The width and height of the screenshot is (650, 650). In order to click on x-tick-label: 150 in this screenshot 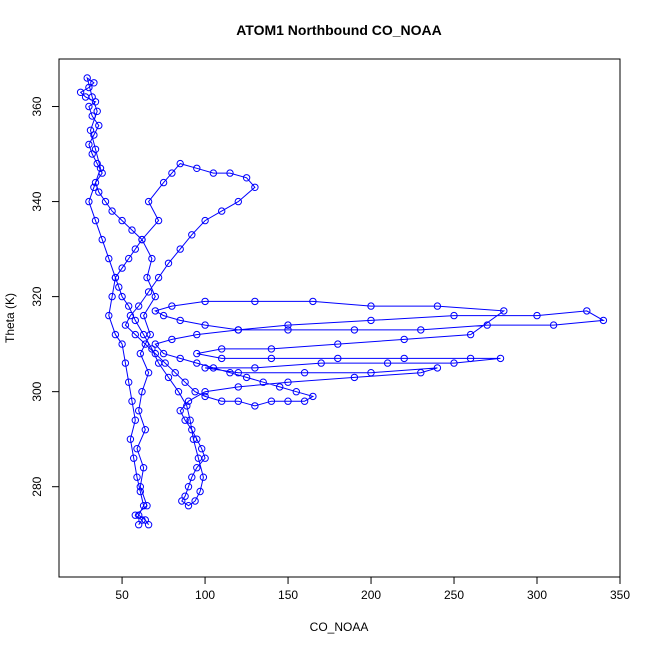, I will do `click(288, 595)`.